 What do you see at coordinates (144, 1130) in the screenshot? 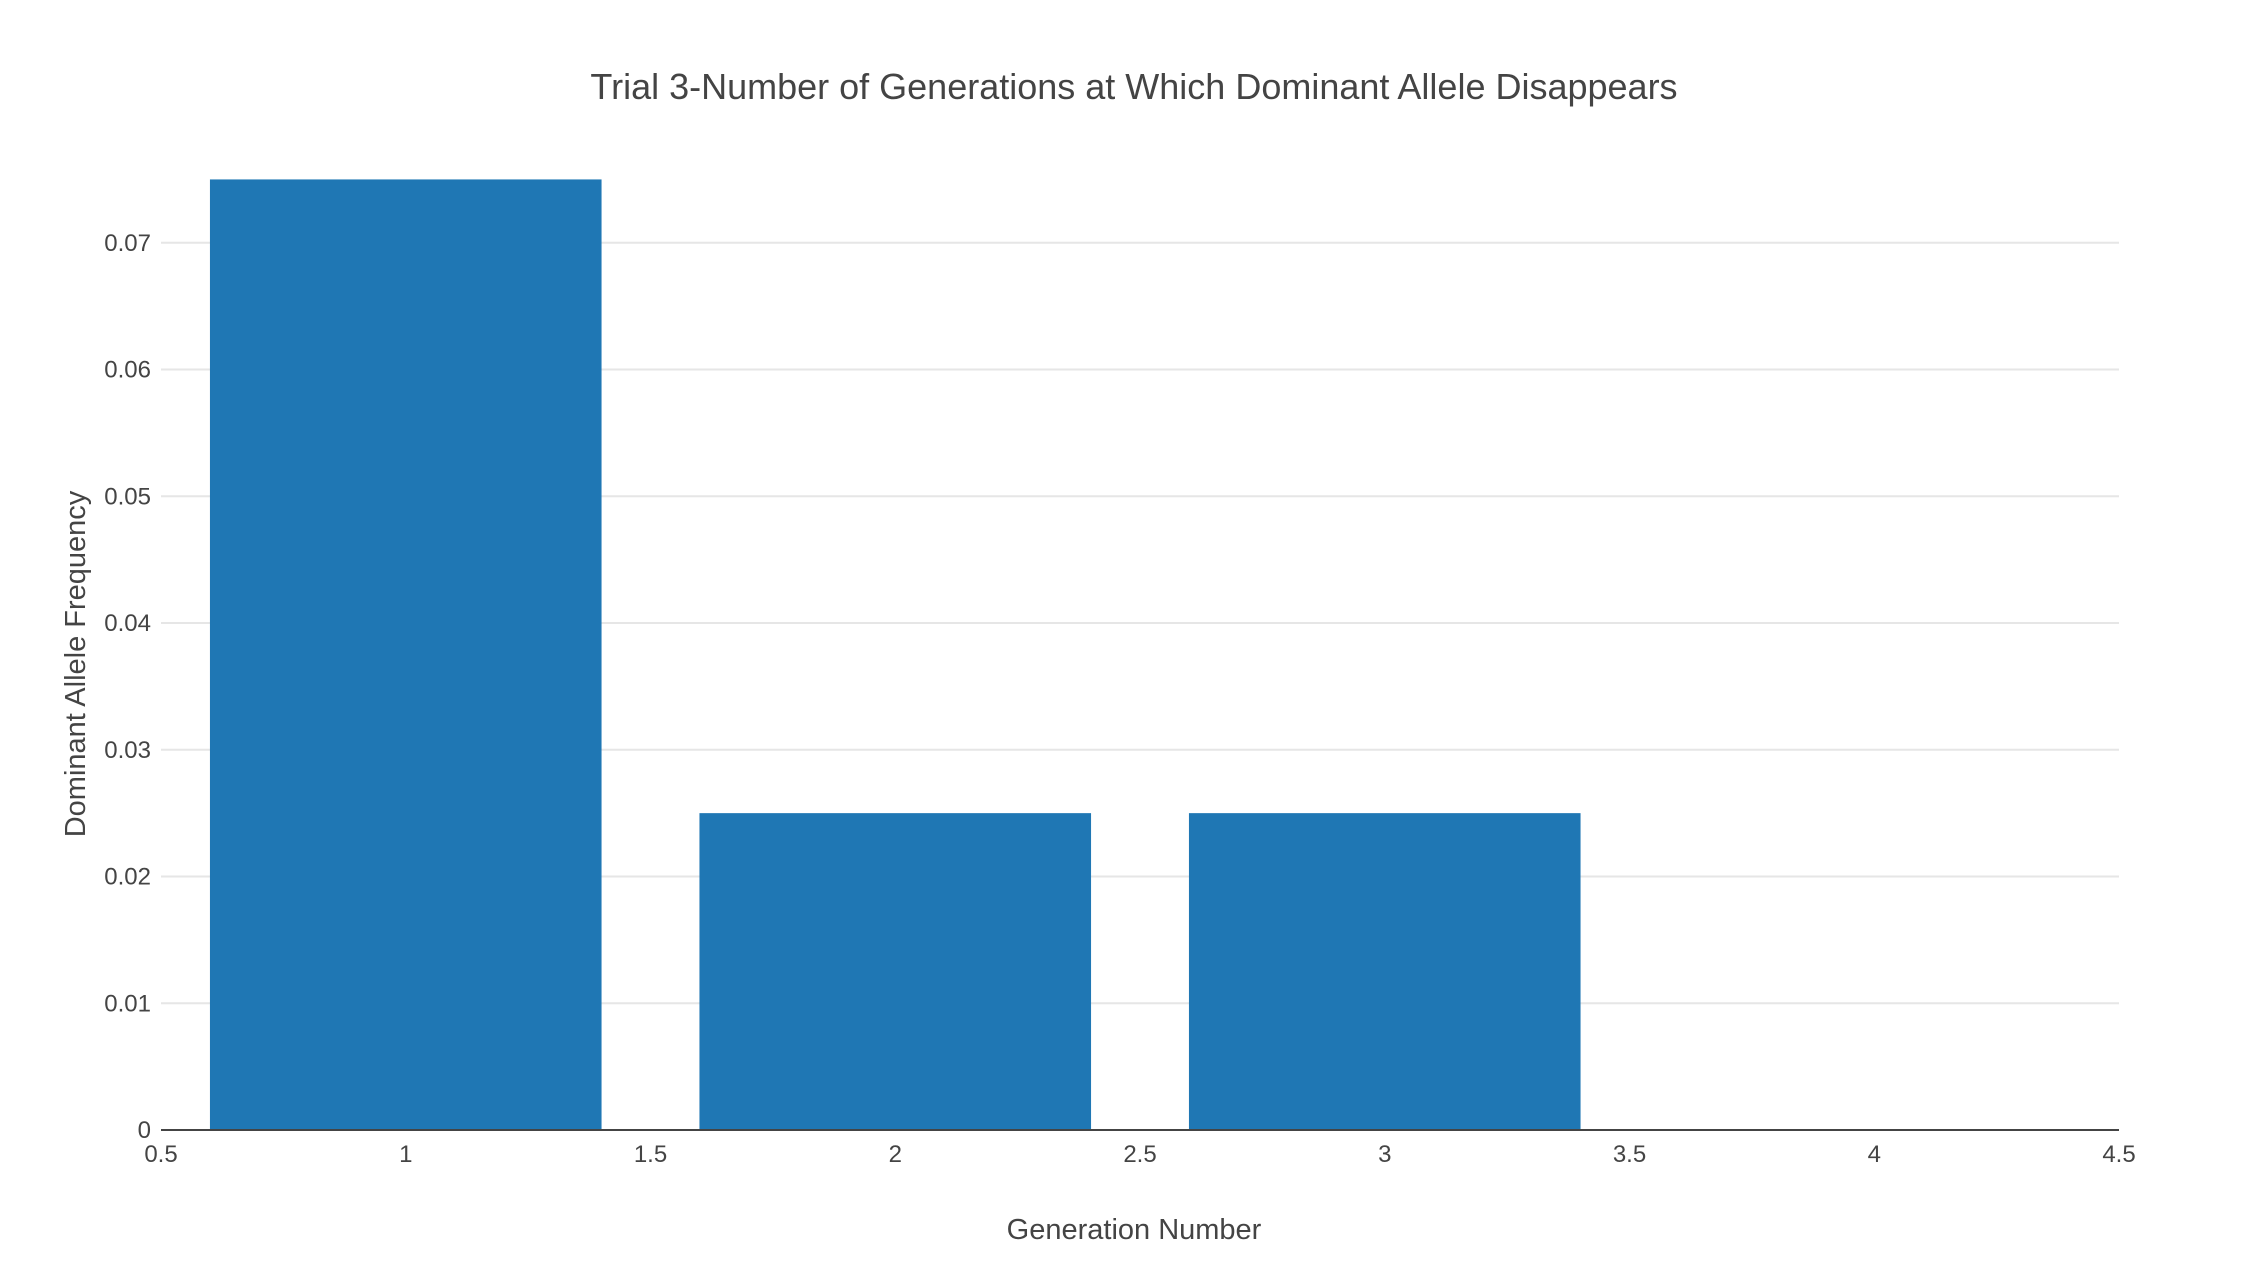
I see `y-tick-label: 0` at bounding box center [144, 1130].